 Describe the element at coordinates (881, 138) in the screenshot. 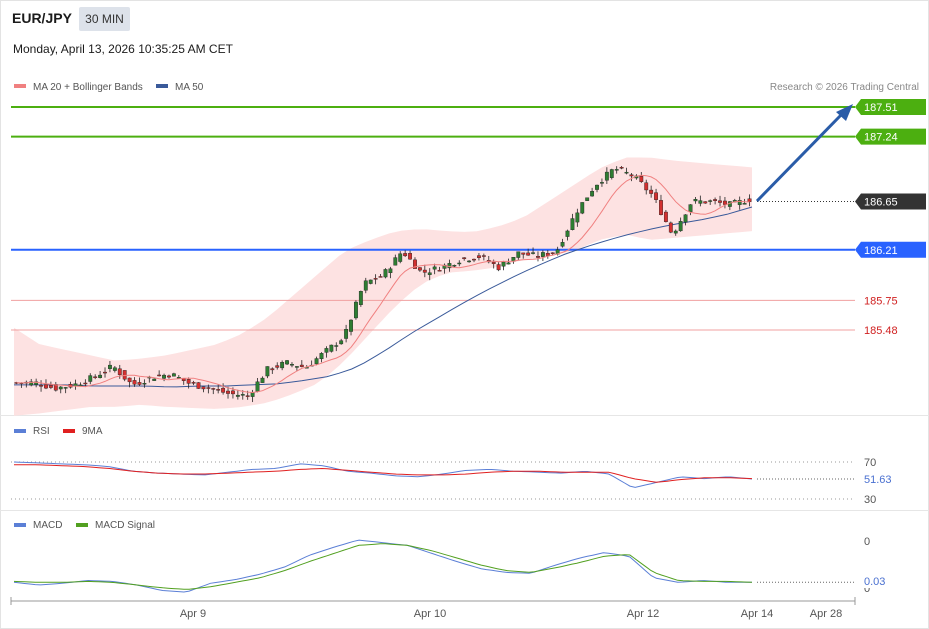

I see `resistance-label: 187.24` at that location.